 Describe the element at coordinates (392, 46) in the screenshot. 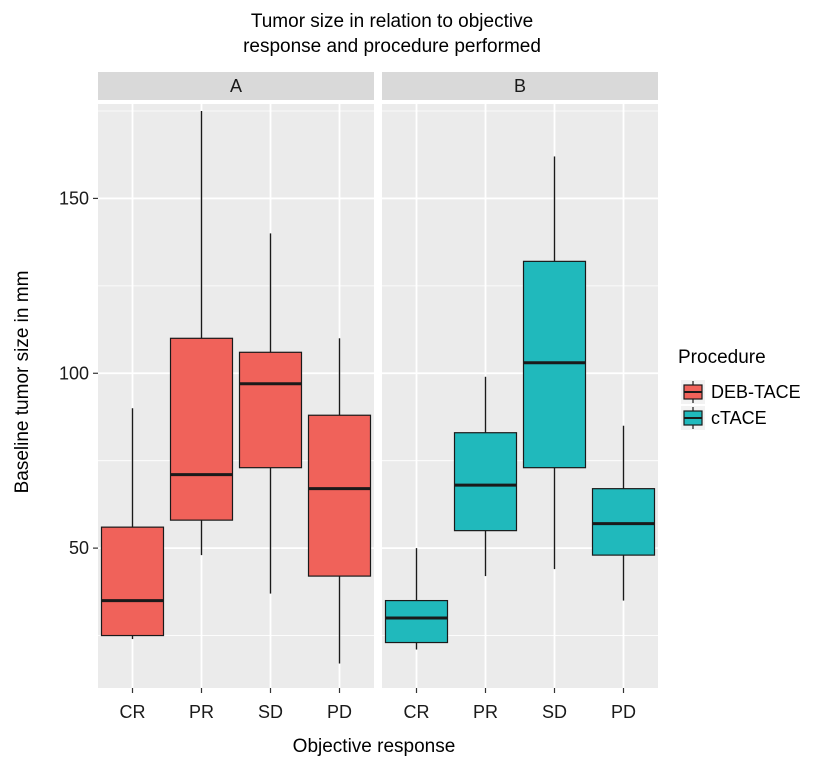

I see `chart-title-line-2: response and procedure performed` at that location.